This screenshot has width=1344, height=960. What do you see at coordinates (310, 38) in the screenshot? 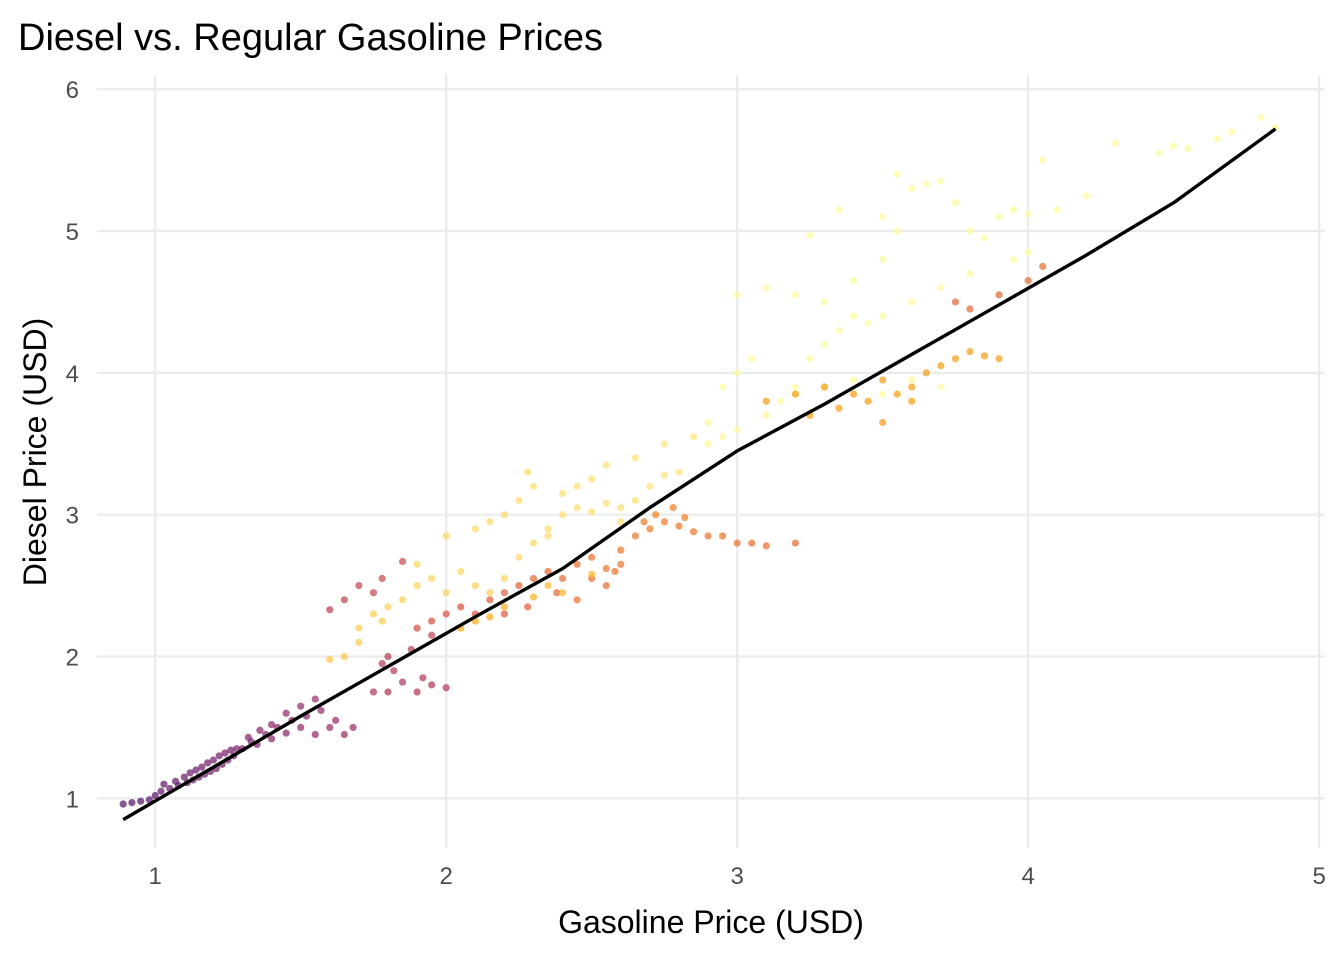
I see `chart-title: Diesel vs. Regular Gasoline Prices` at bounding box center [310, 38].